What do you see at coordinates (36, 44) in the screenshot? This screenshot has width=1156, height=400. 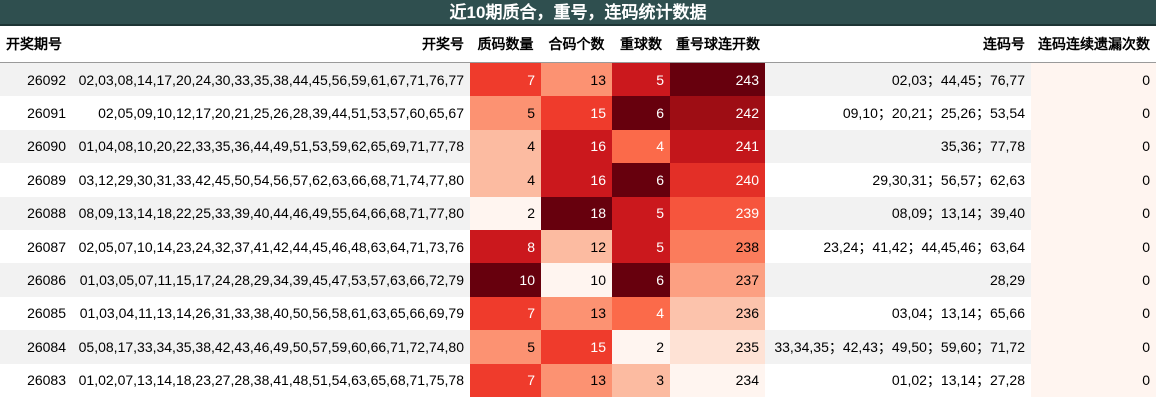 I see `header-period: 开奖期号` at bounding box center [36, 44].